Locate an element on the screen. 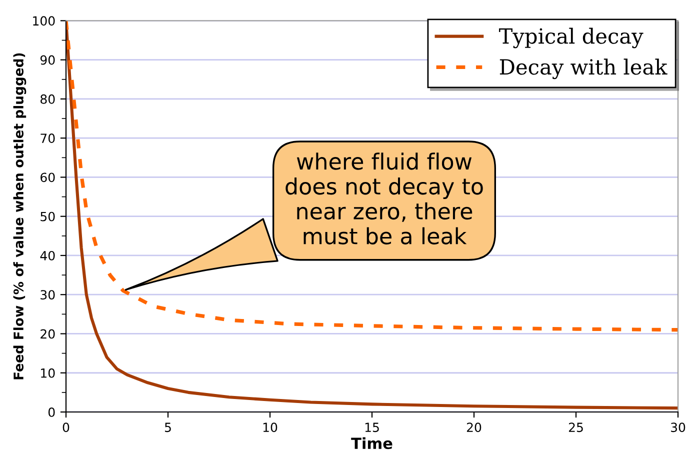  y-tick-label: 100 is located at coordinates (44, 21).